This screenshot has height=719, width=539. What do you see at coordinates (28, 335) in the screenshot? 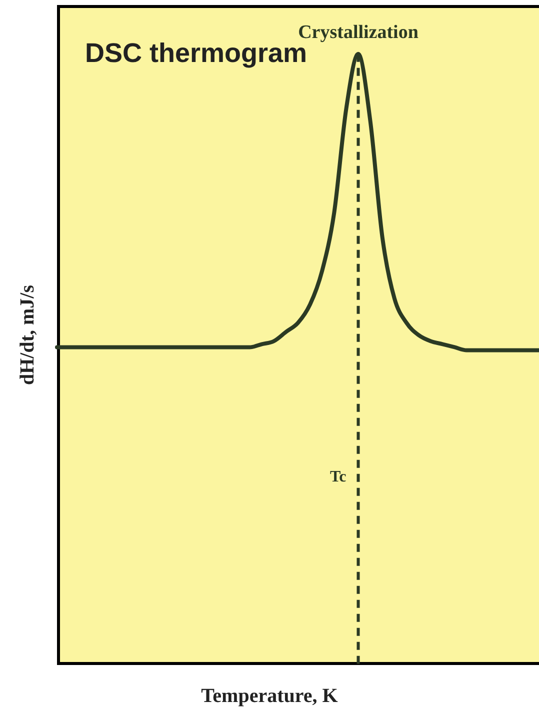
I see `y-axis-title: dH/dt, mJ/s` at bounding box center [28, 335].